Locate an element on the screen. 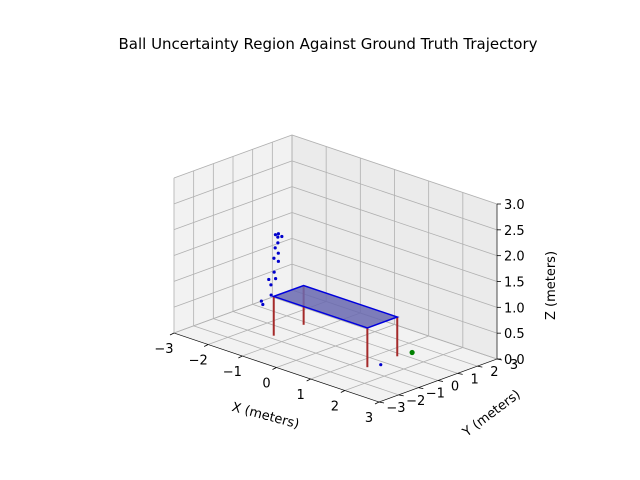 This screenshot has height=480, width=640. x-axis-label: X (meters) is located at coordinates (265, 416).